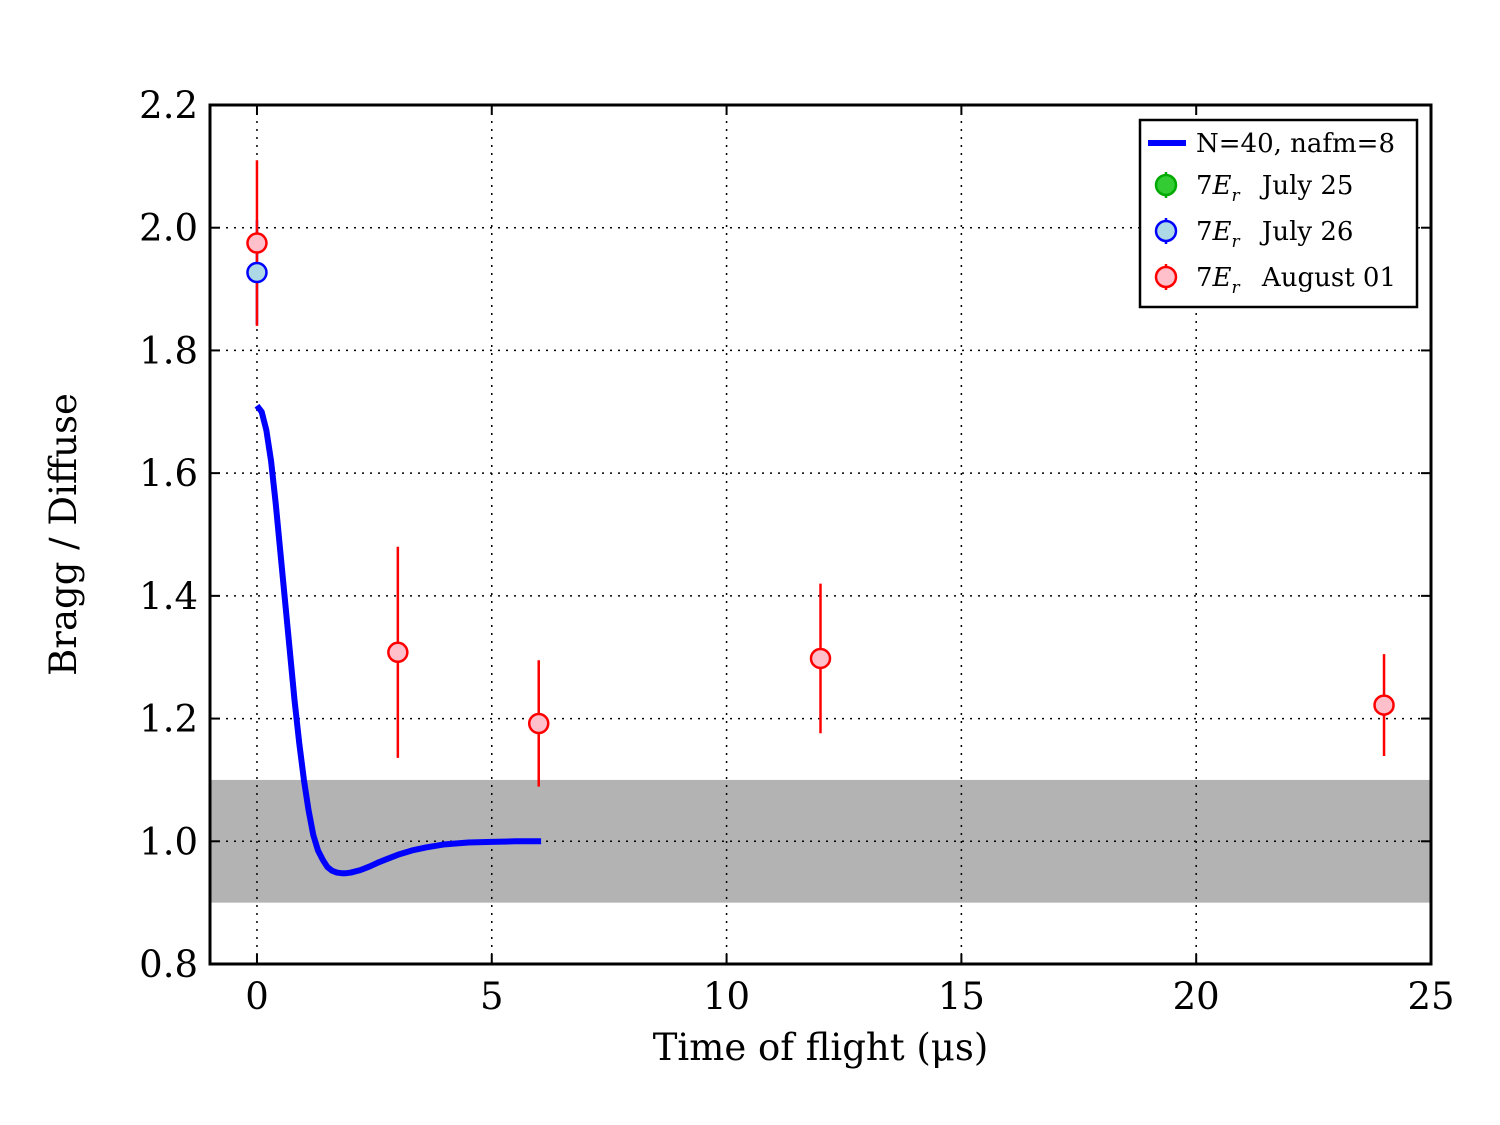  I want to click on legend-label: 7Er July 25, so click(1274, 188).